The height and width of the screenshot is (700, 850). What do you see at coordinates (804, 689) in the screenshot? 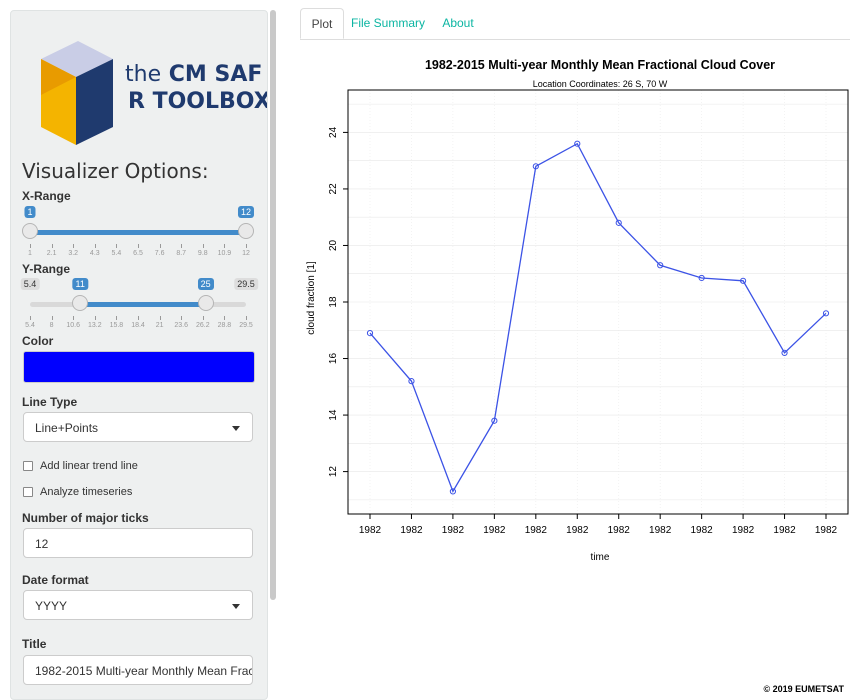
I see `copyright-footer: © 2019 EUMETSAT` at bounding box center [804, 689].